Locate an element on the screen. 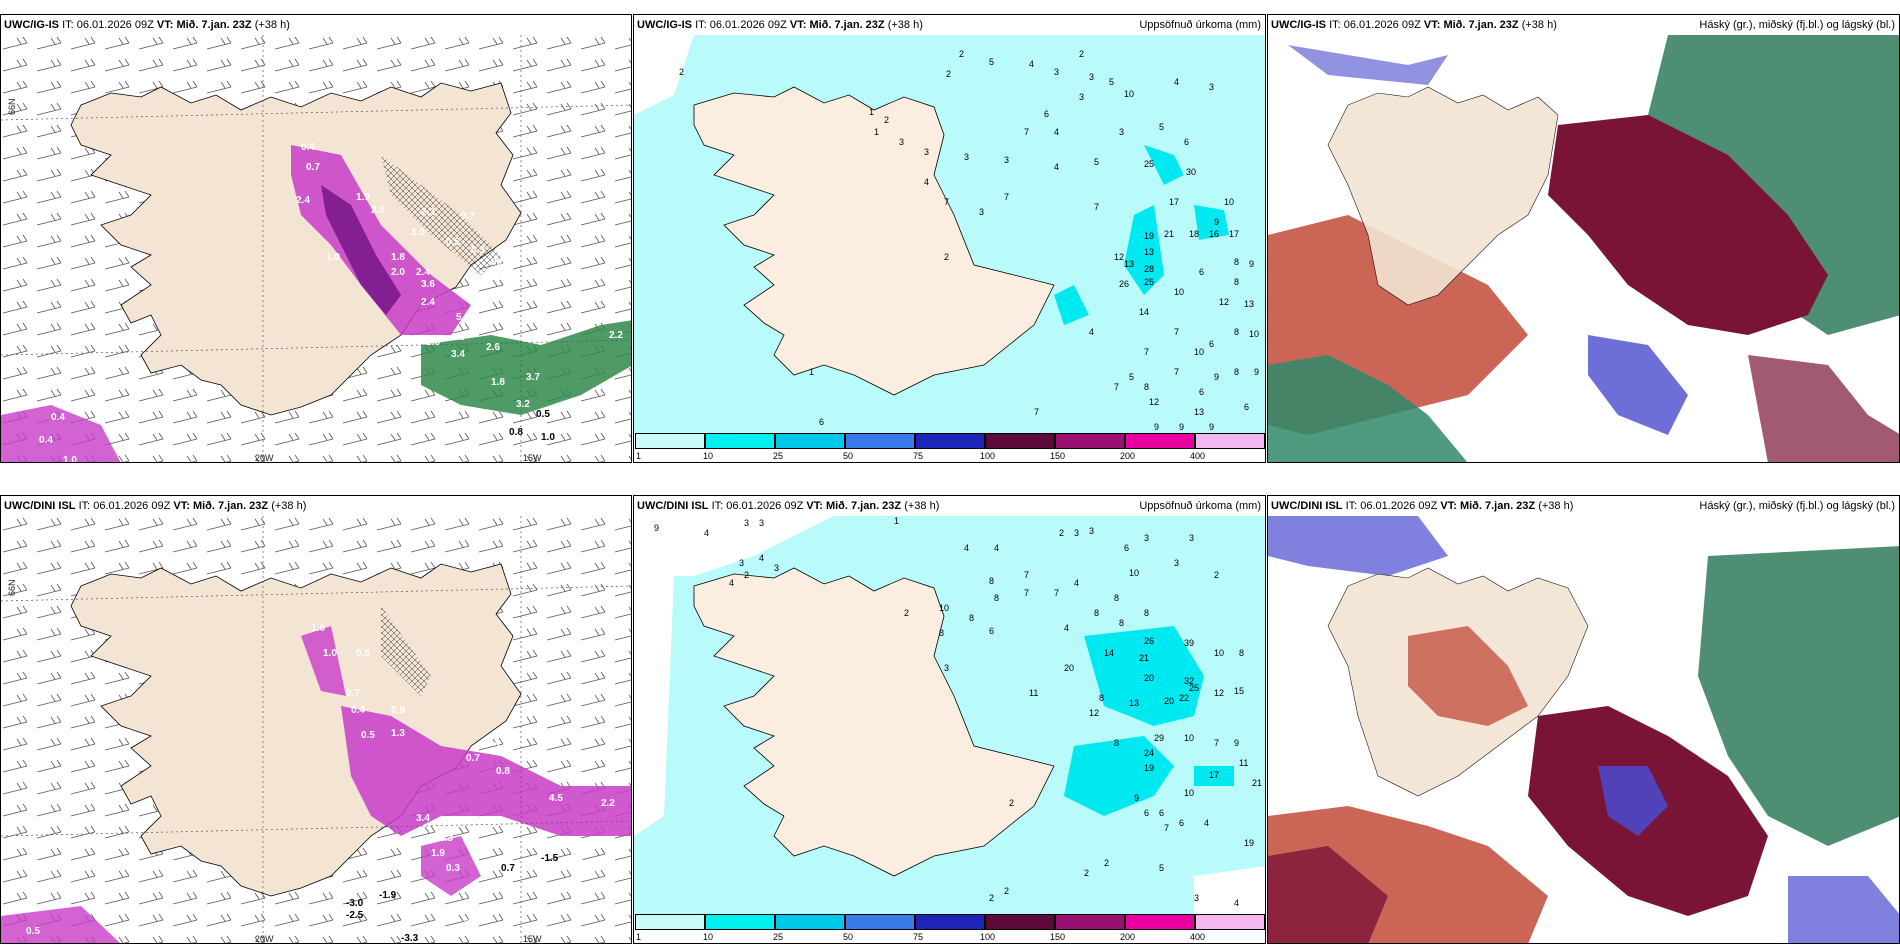  legend-label: 200 is located at coordinates (1128, 456).